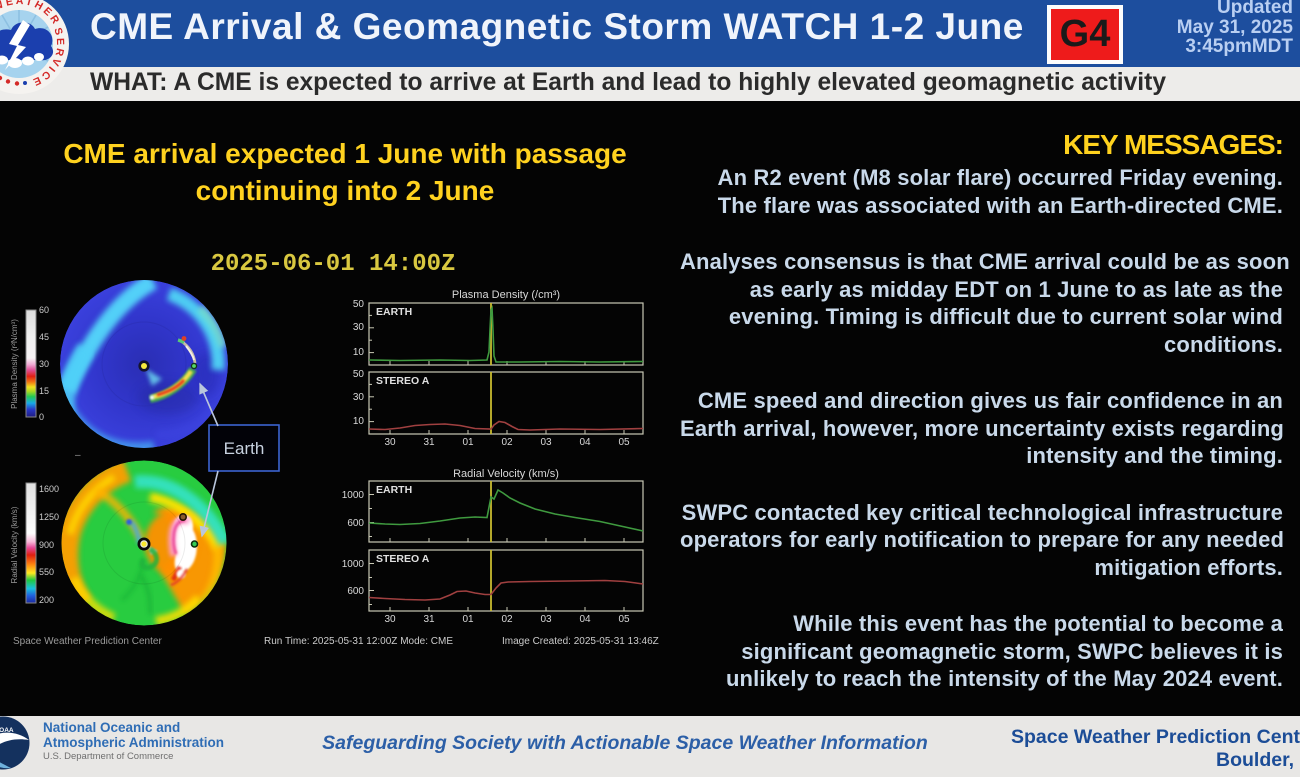 This screenshot has height=777, width=1300. Describe the element at coordinates (7, 730) in the screenshot. I see `svg-text: NOAA` at that location.